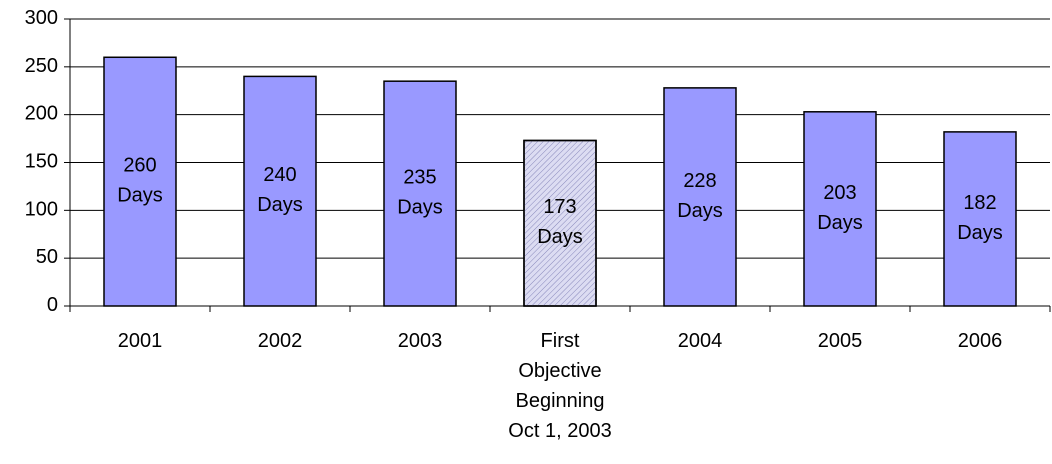 The image size is (1052, 464). Describe the element at coordinates (140, 341) in the screenshot. I see `x-tick-label: 2001` at that location.